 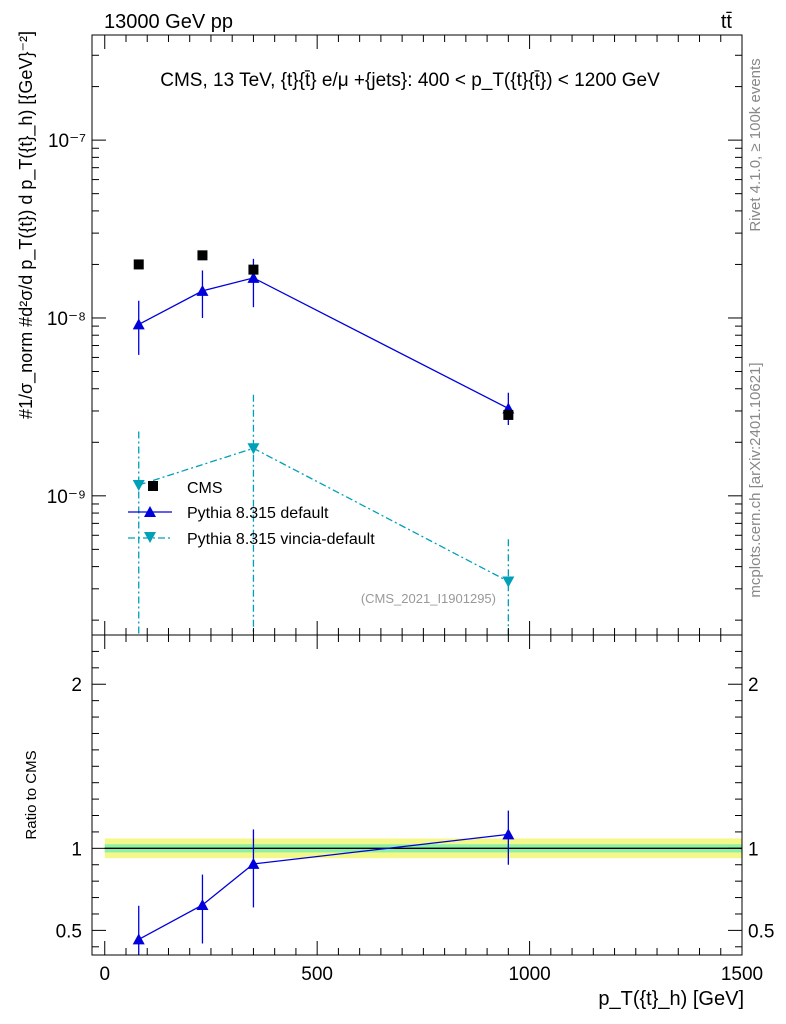 What do you see at coordinates (66, 319) in the screenshot?
I see `main-y-tick-label: 10⁻⁸` at bounding box center [66, 319].